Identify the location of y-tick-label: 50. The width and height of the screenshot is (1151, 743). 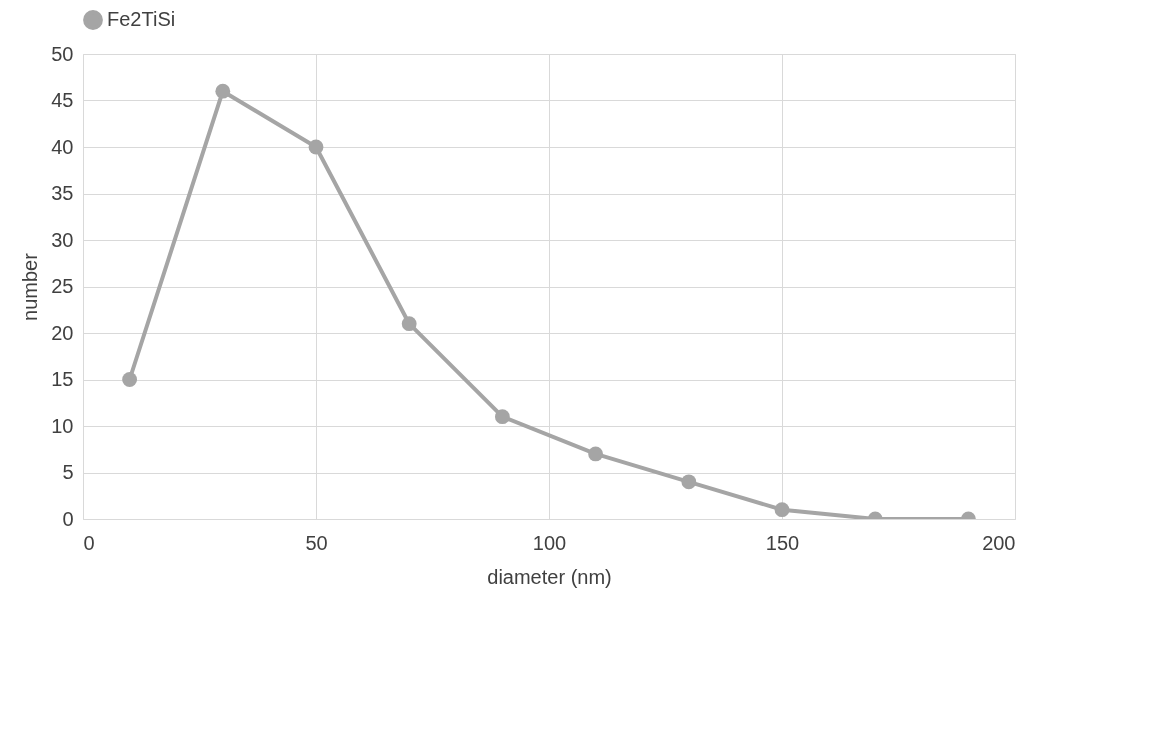
(62, 53).